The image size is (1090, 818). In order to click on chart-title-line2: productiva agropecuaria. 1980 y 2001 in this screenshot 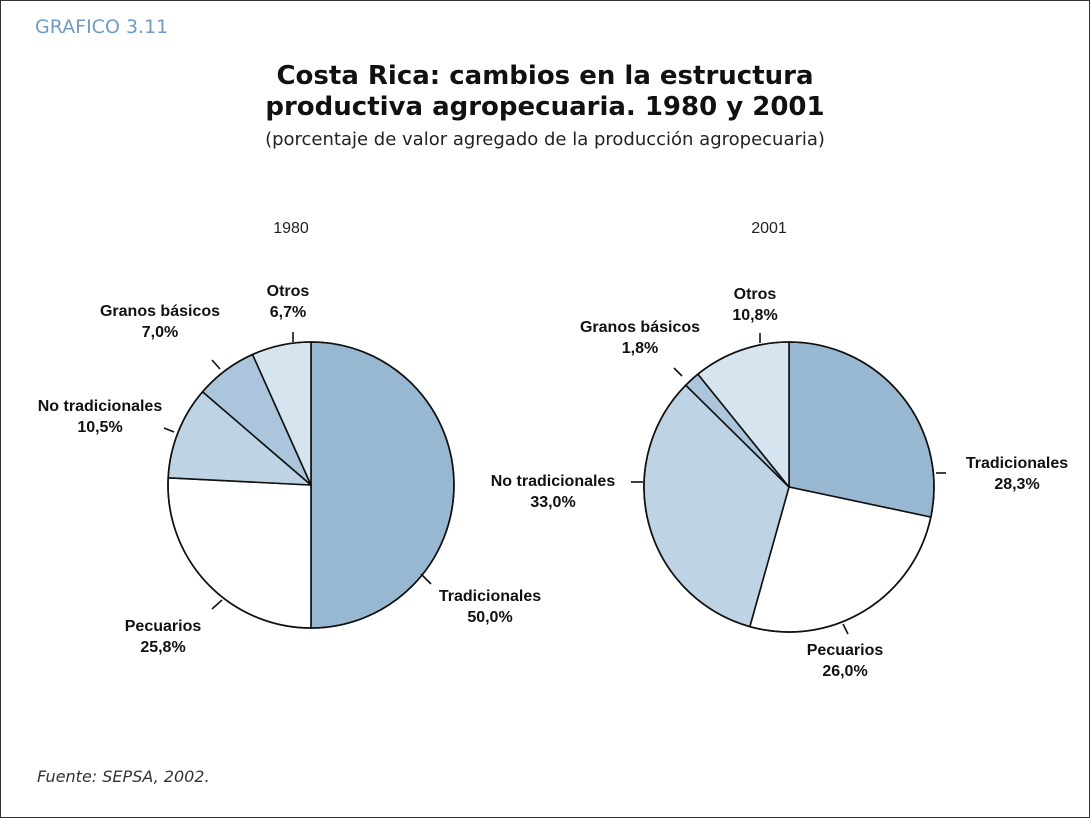, I will do `click(545, 107)`.